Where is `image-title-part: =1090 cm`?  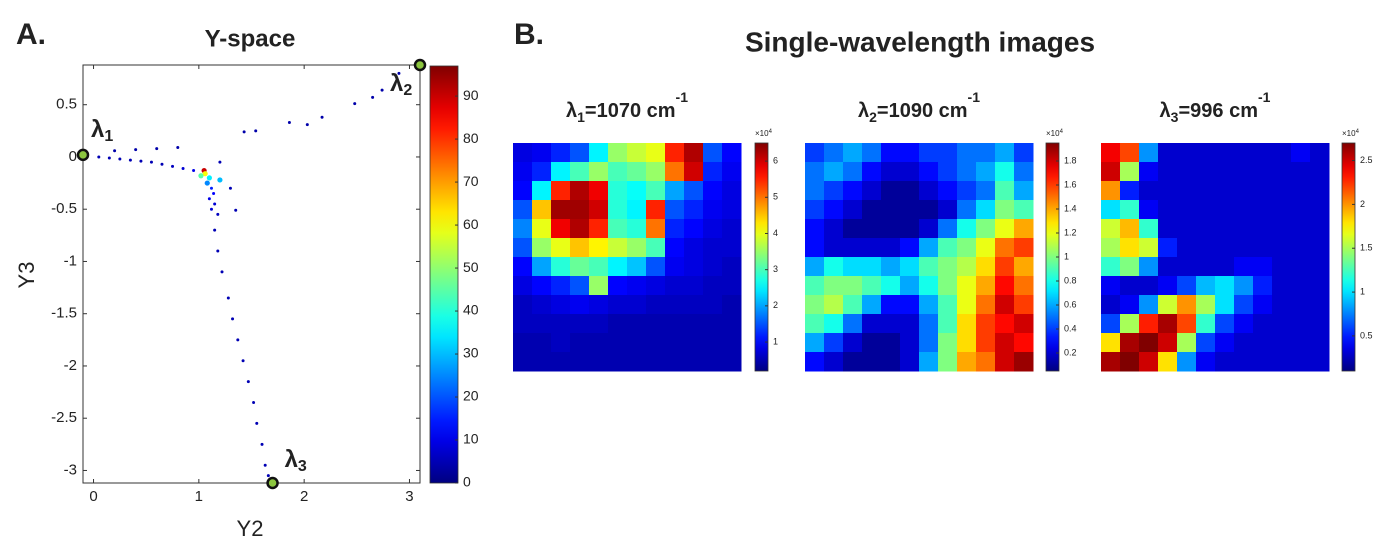 image-title-part: =1090 cm is located at coordinates (922, 111).